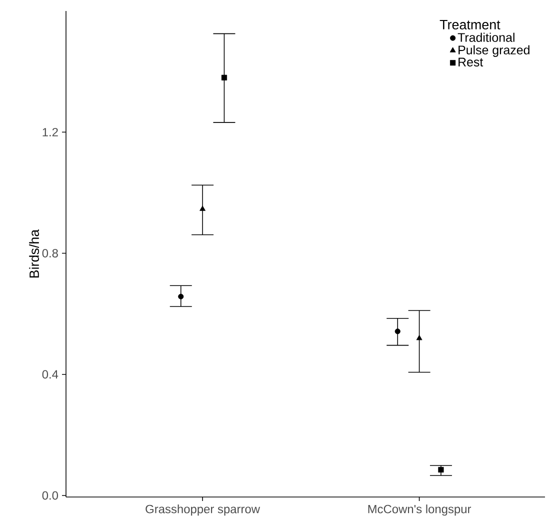  What do you see at coordinates (420, 510) in the screenshot?
I see `x-tick-label: McCown's longspur` at bounding box center [420, 510].